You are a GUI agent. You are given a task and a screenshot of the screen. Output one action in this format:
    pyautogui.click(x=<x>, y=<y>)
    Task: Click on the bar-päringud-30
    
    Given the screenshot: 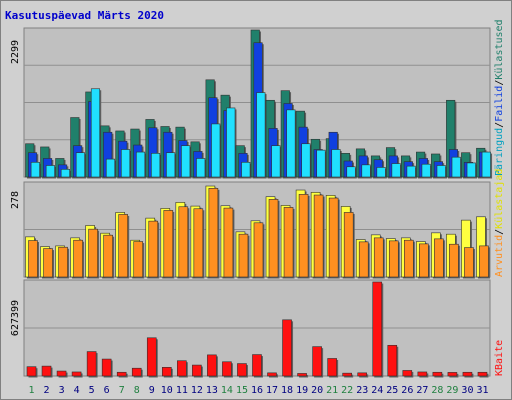 What is the action you would take?
    pyautogui.click(x=471, y=170)
    